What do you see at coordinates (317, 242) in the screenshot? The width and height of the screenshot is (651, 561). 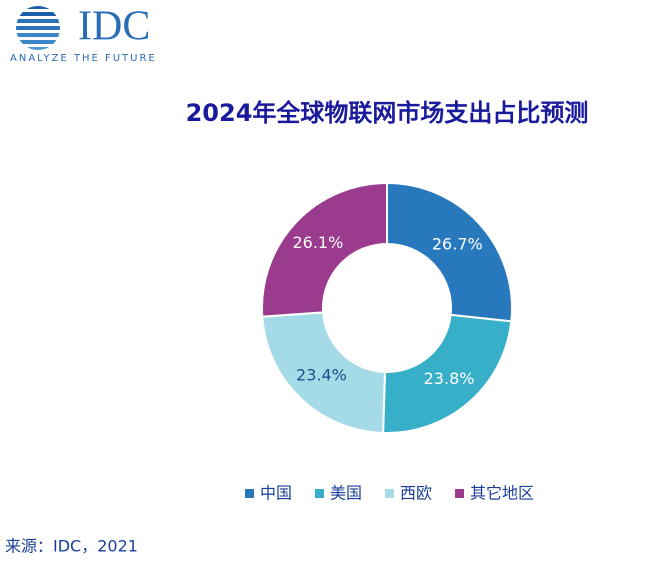 I see `data-label: 26.1%` at bounding box center [317, 242].